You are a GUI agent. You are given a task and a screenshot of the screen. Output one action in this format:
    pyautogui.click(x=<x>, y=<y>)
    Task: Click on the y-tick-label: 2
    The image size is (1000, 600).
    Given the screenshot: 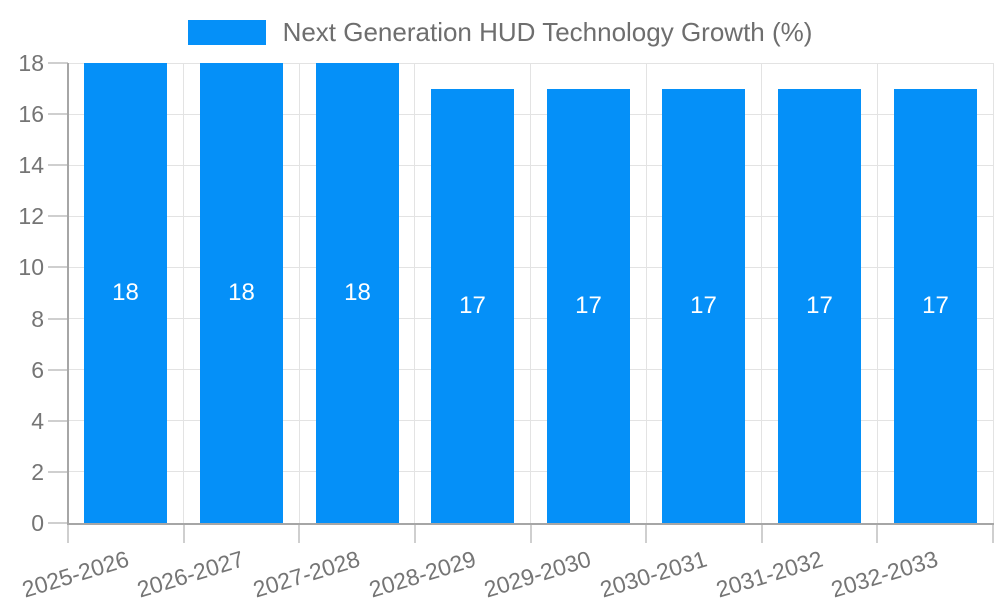 What is the action you would take?
    pyautogui.click(x=37, y=471)
    